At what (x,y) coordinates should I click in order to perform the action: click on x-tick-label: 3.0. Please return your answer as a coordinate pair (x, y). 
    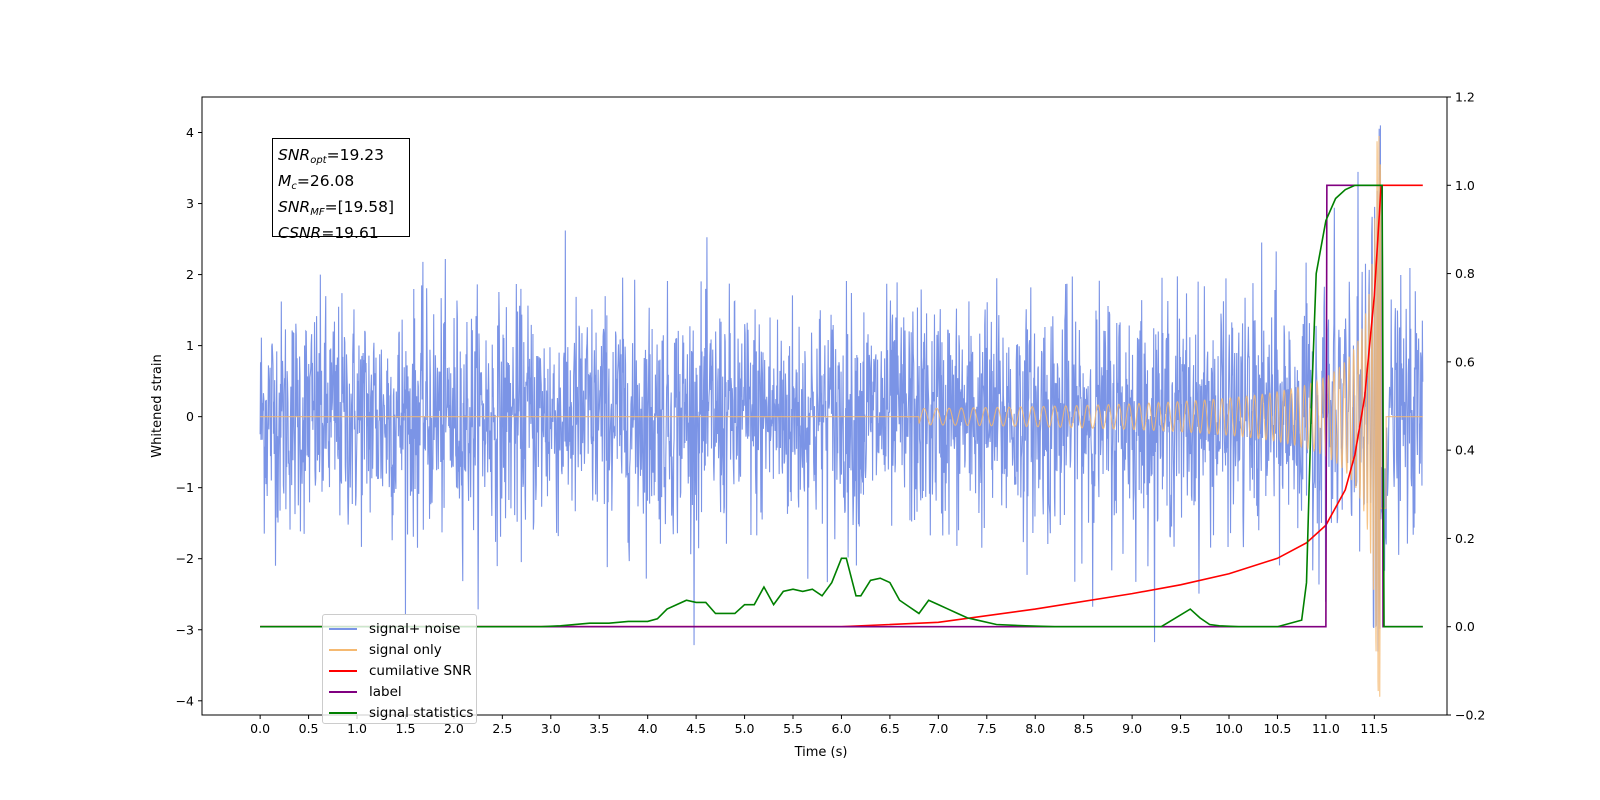
    Looking at the image, I should click on (551, 728).